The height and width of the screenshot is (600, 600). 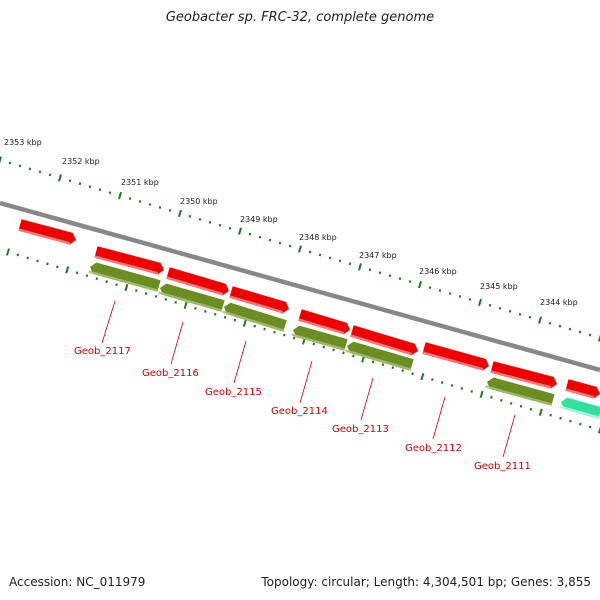 What do you see at coordinates (170, 373) in the screenshot?
I see `gene-label-geob-2116: Geob_2116` at bounding box center [170, 373].